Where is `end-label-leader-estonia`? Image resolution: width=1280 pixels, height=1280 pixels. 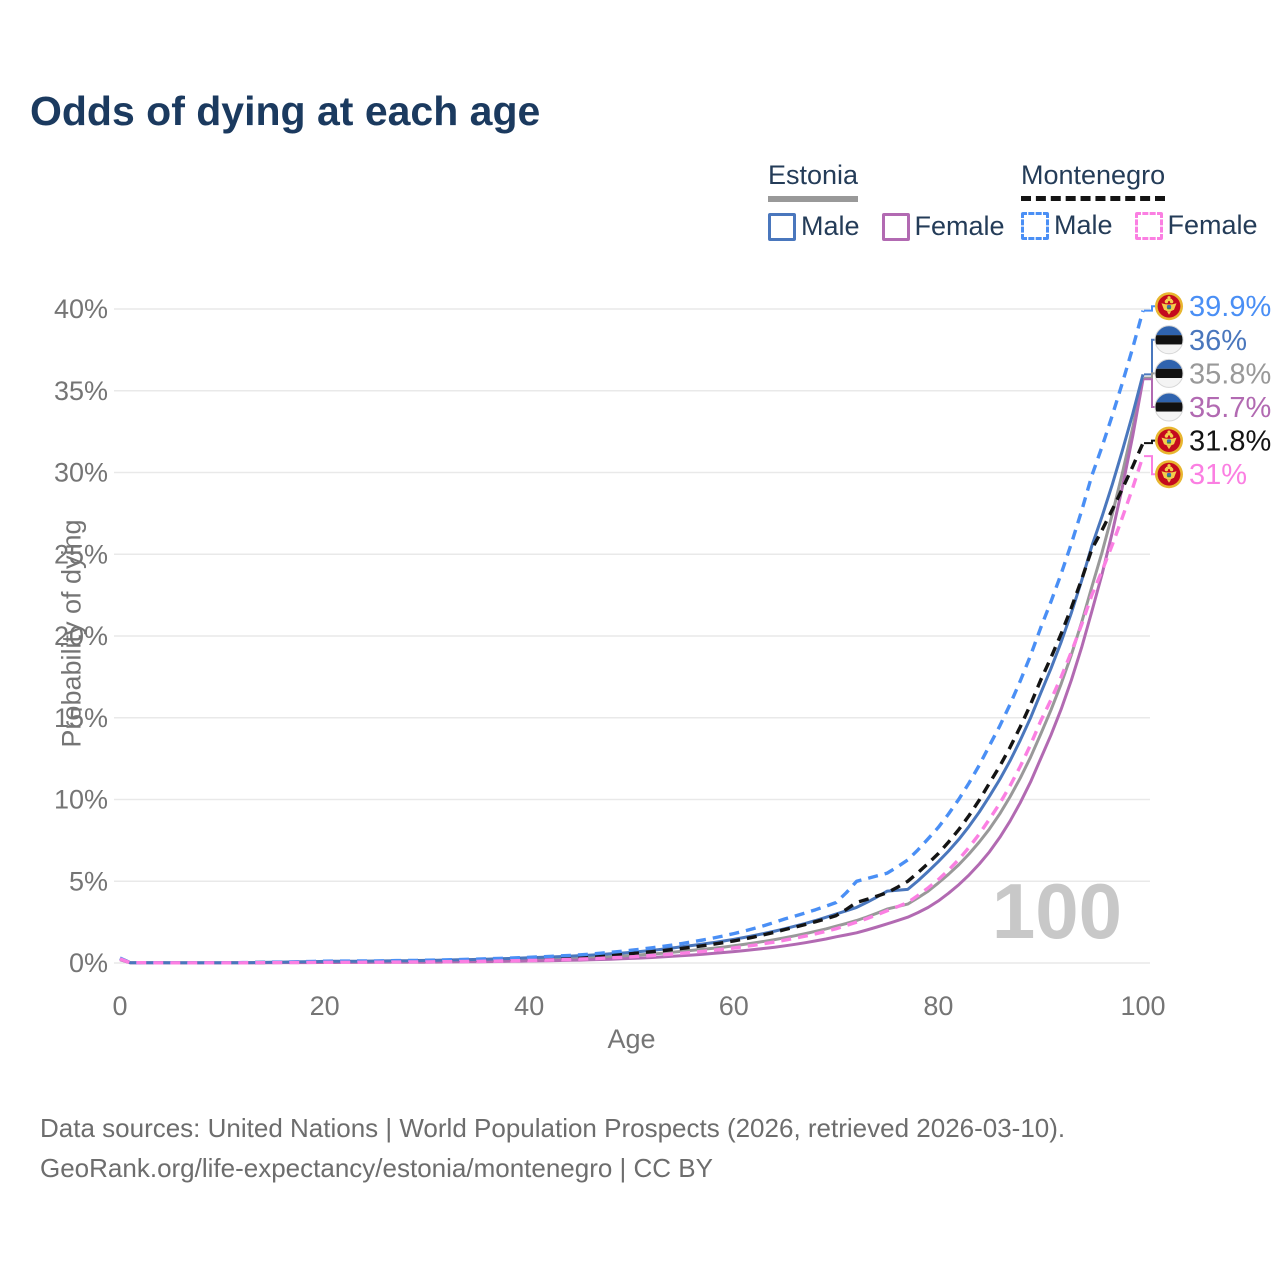
end-label-leader-estonia is located at coordinates (1149, 375).